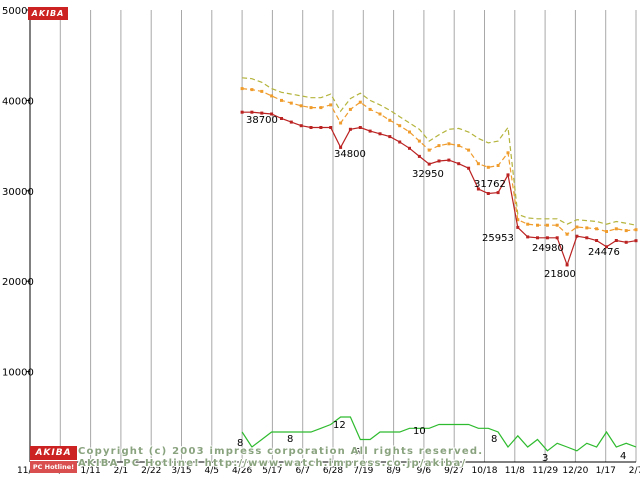  I want to click on x-tick-label: 6/7, so click(302, 471).